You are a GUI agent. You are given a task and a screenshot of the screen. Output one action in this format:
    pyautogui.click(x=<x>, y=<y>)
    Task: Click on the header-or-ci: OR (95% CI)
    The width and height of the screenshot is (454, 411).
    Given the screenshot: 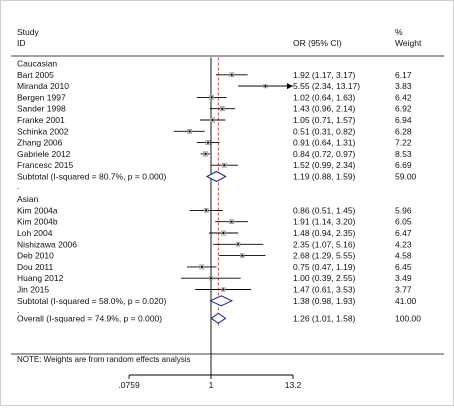 What is the action you would take?
    pyautogui.click(x=317, y=43)
    